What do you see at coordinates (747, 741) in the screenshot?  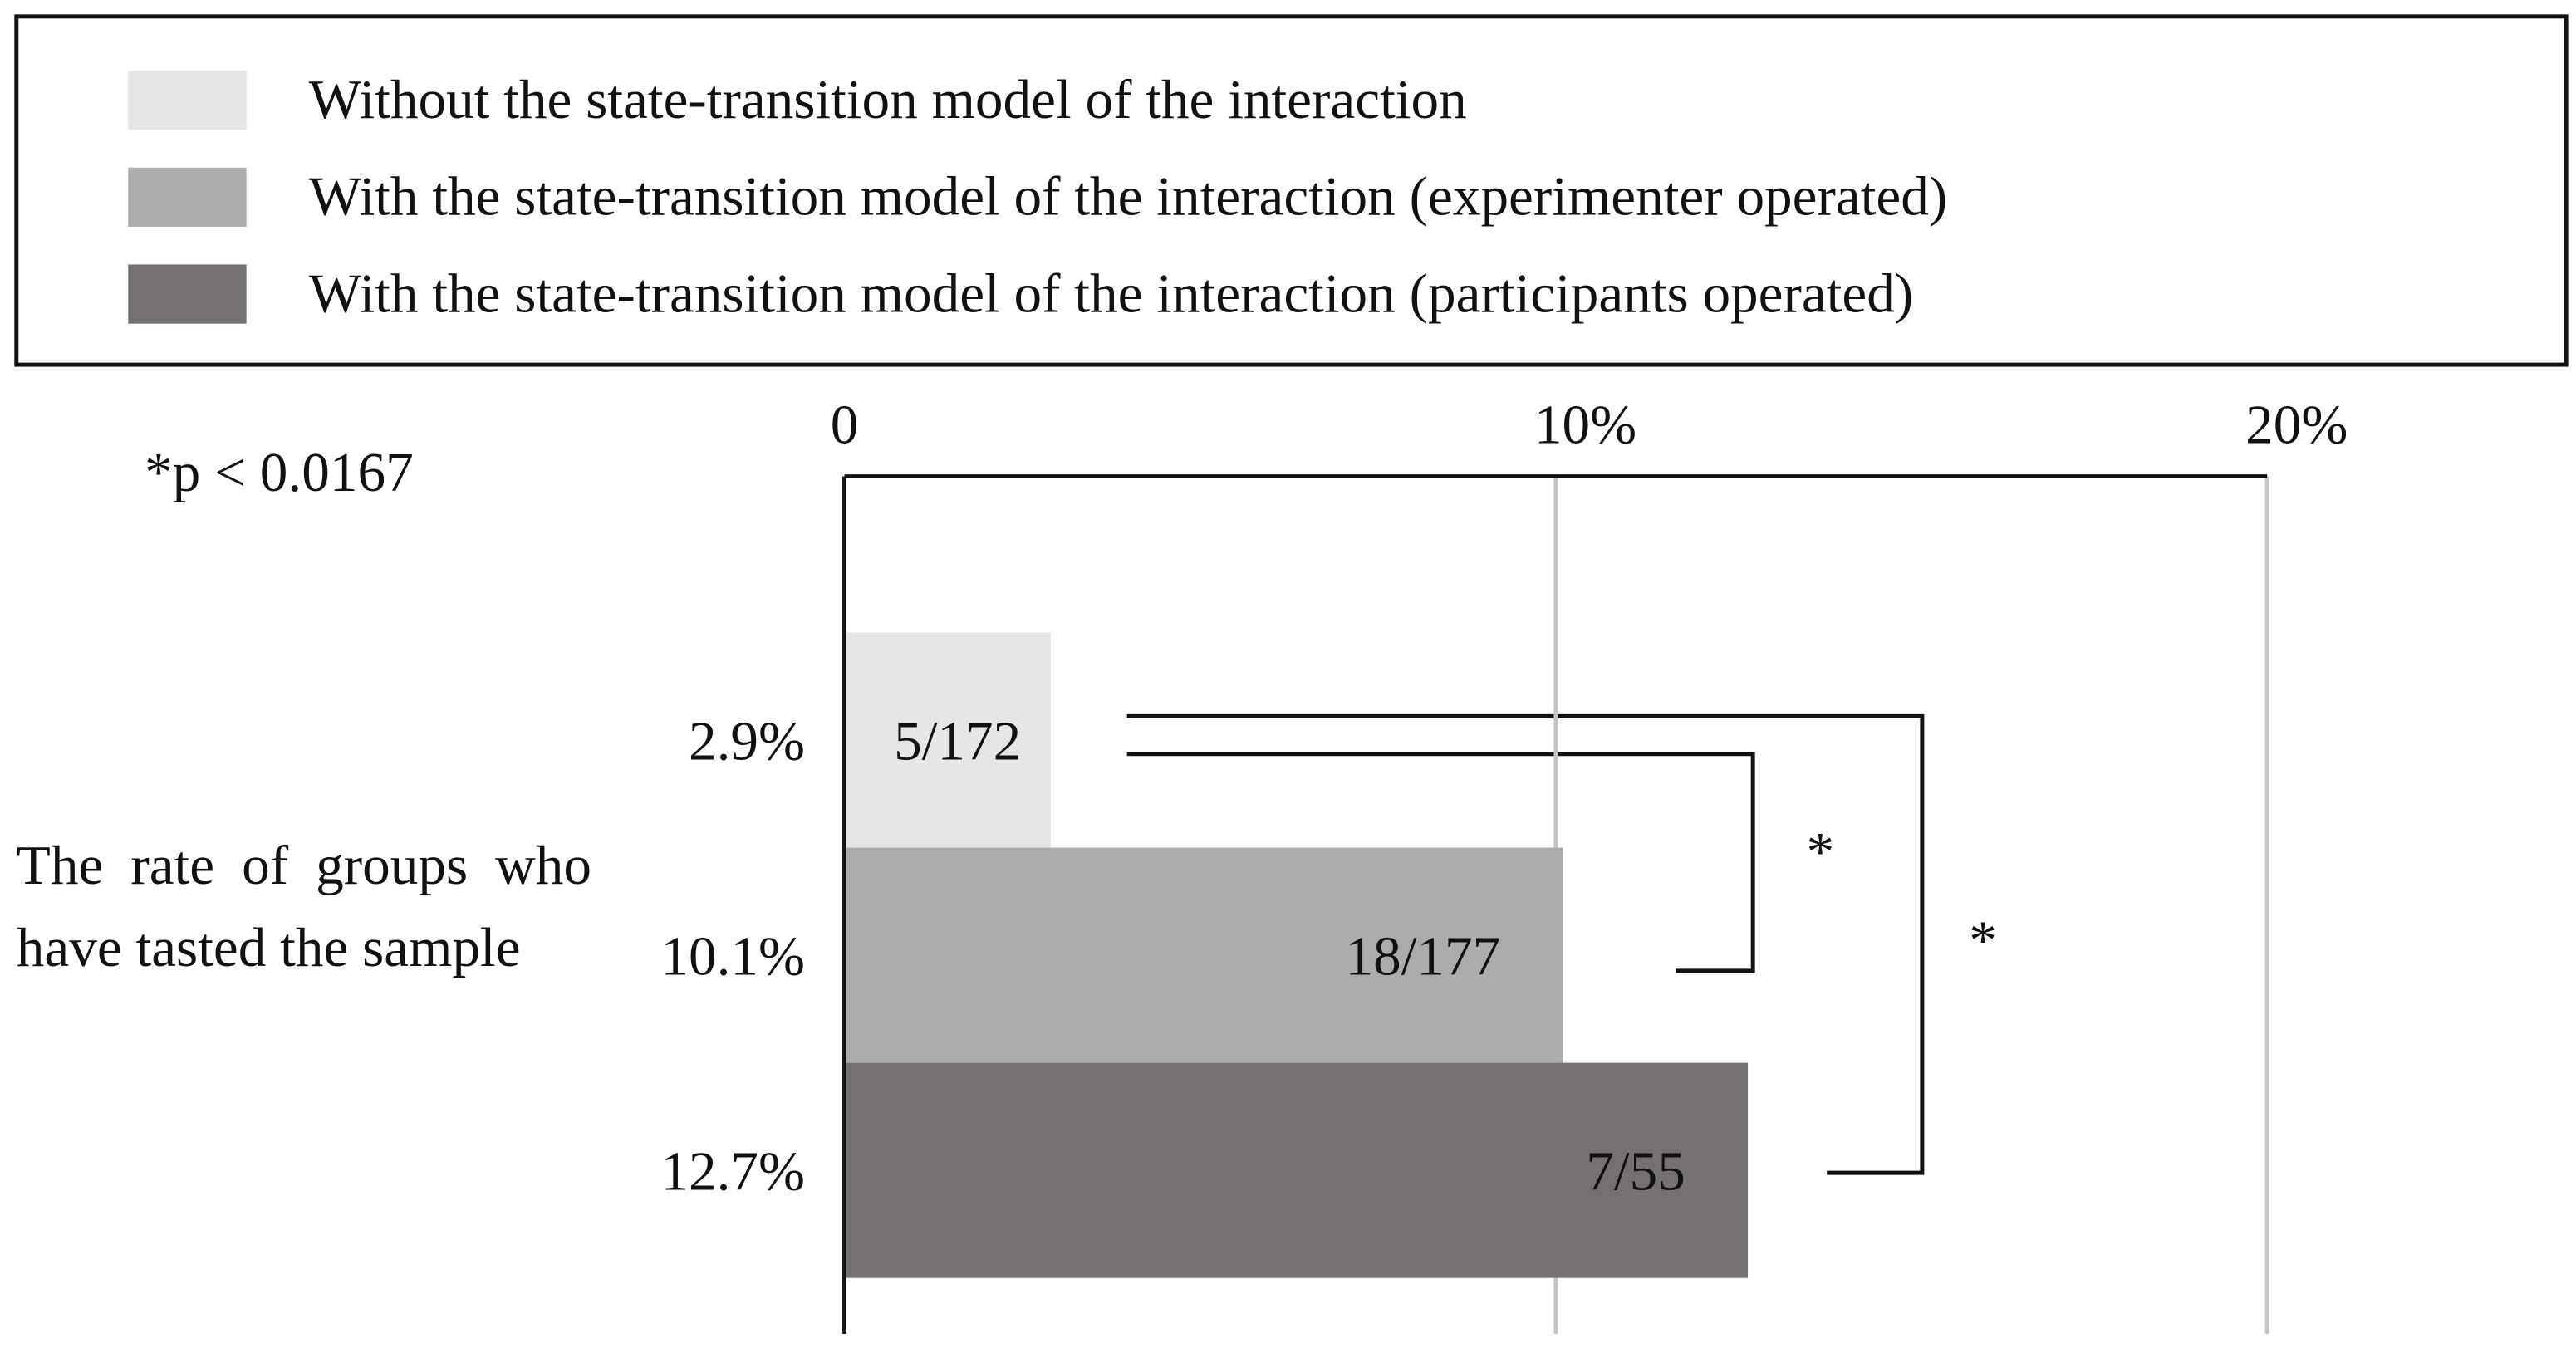 I see `value-label: 2.9%` at bounding box center [747, 741].